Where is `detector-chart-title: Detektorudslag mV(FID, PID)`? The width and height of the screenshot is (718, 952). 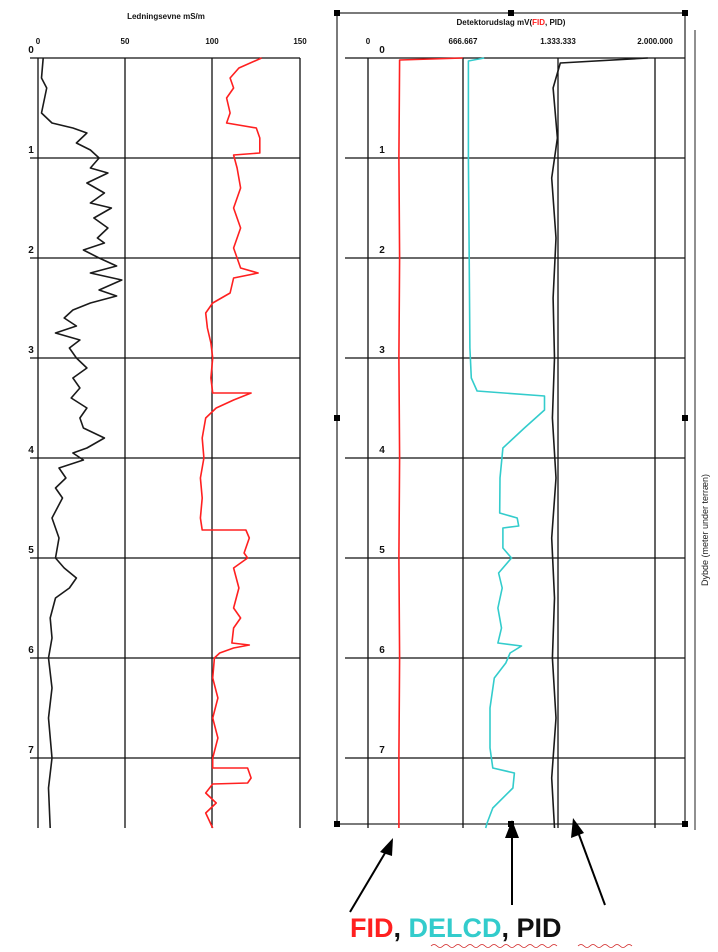 detector-chart-title: Detektorudslag mV(FID, PID) is located at coordinates (511, 22).